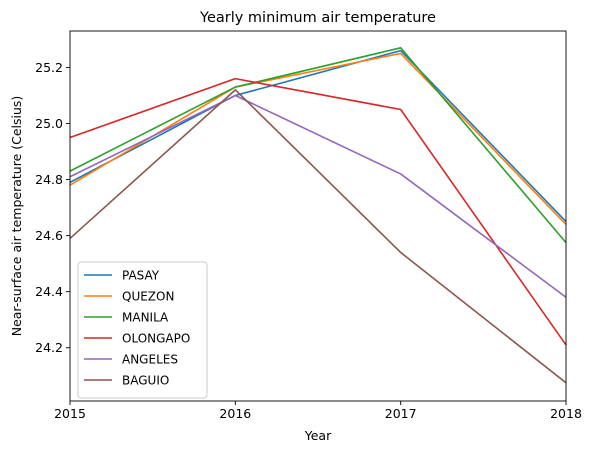  I want to click on y-tick-label-25.0: 25.0, so click(49, 123).